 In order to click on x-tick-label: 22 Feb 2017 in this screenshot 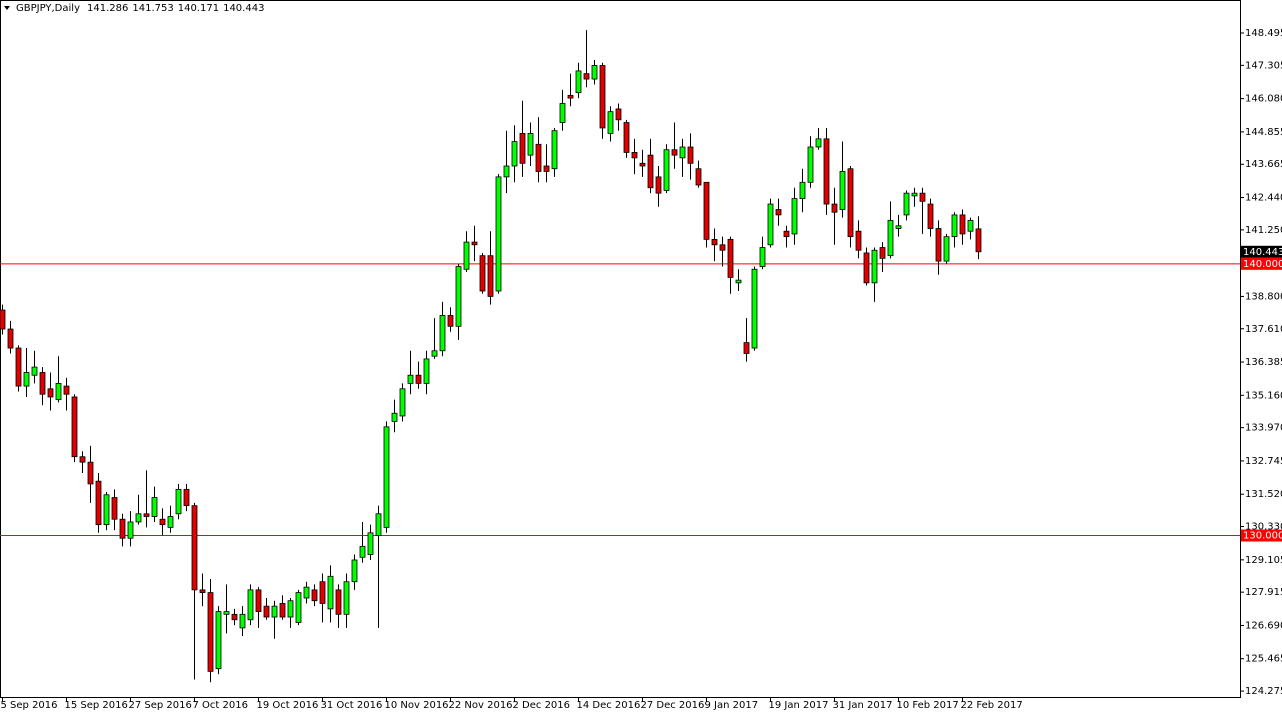, I will do `click(992, 705)`.